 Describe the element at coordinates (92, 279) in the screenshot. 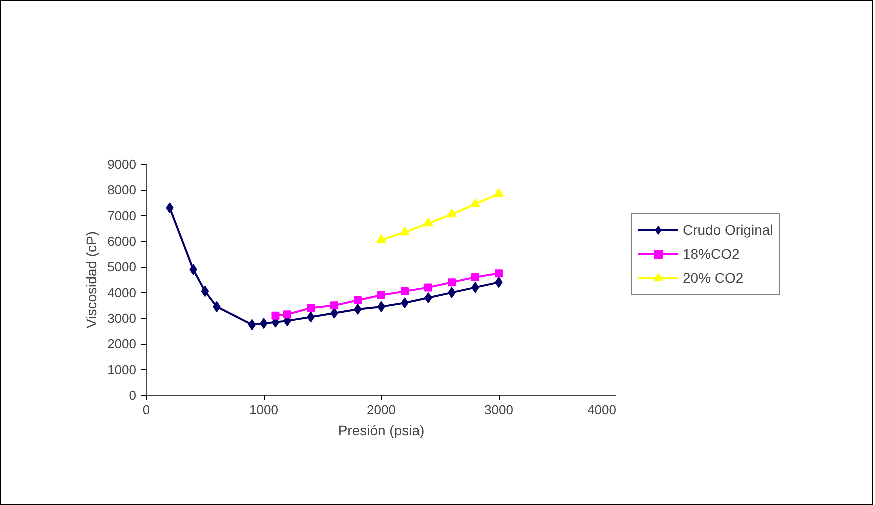

I see `y-axis-title: Viscosidad (cP)` at that location.